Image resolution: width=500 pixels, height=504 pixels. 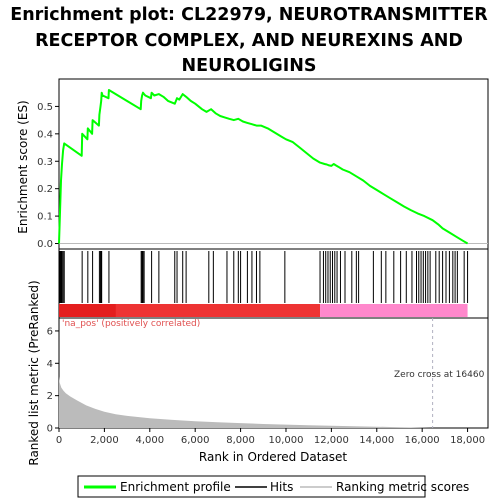 I want to click on es-ytick-label-5: 0.5, so click(x=45, y=107).